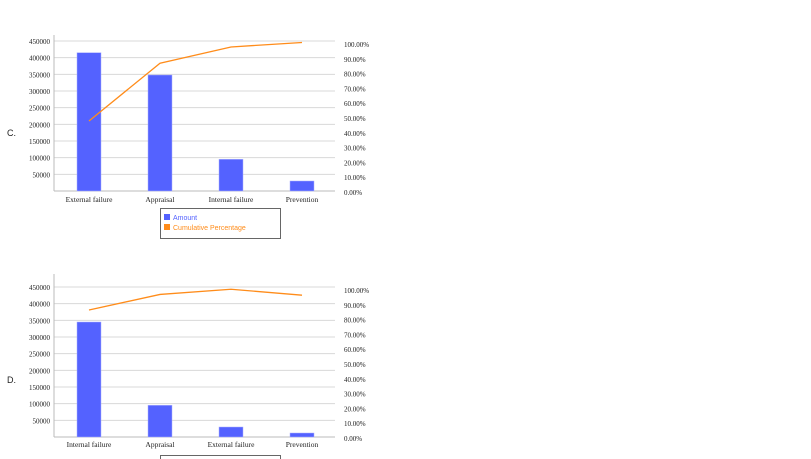 The width and height of the screenshot is (811, 459). I want to click on option-c-label: C., so click(11, 133).